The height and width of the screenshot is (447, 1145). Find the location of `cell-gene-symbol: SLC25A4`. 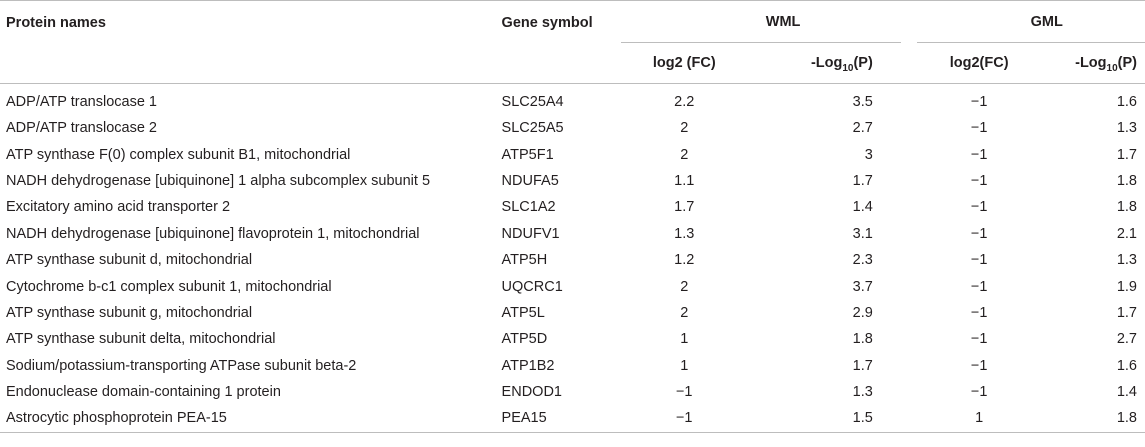

cell-gene-symbol: SLC25A4 is located at coordinates (532, 102).